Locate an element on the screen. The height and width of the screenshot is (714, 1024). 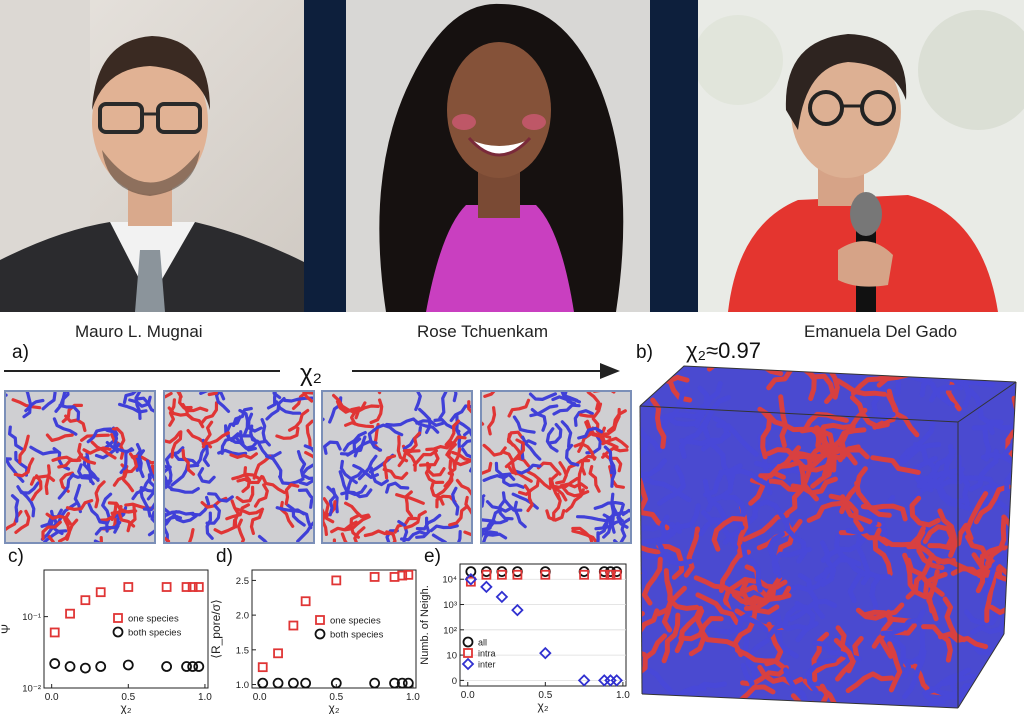
y-tick-label: 10² is located at coordinates (450, 630).